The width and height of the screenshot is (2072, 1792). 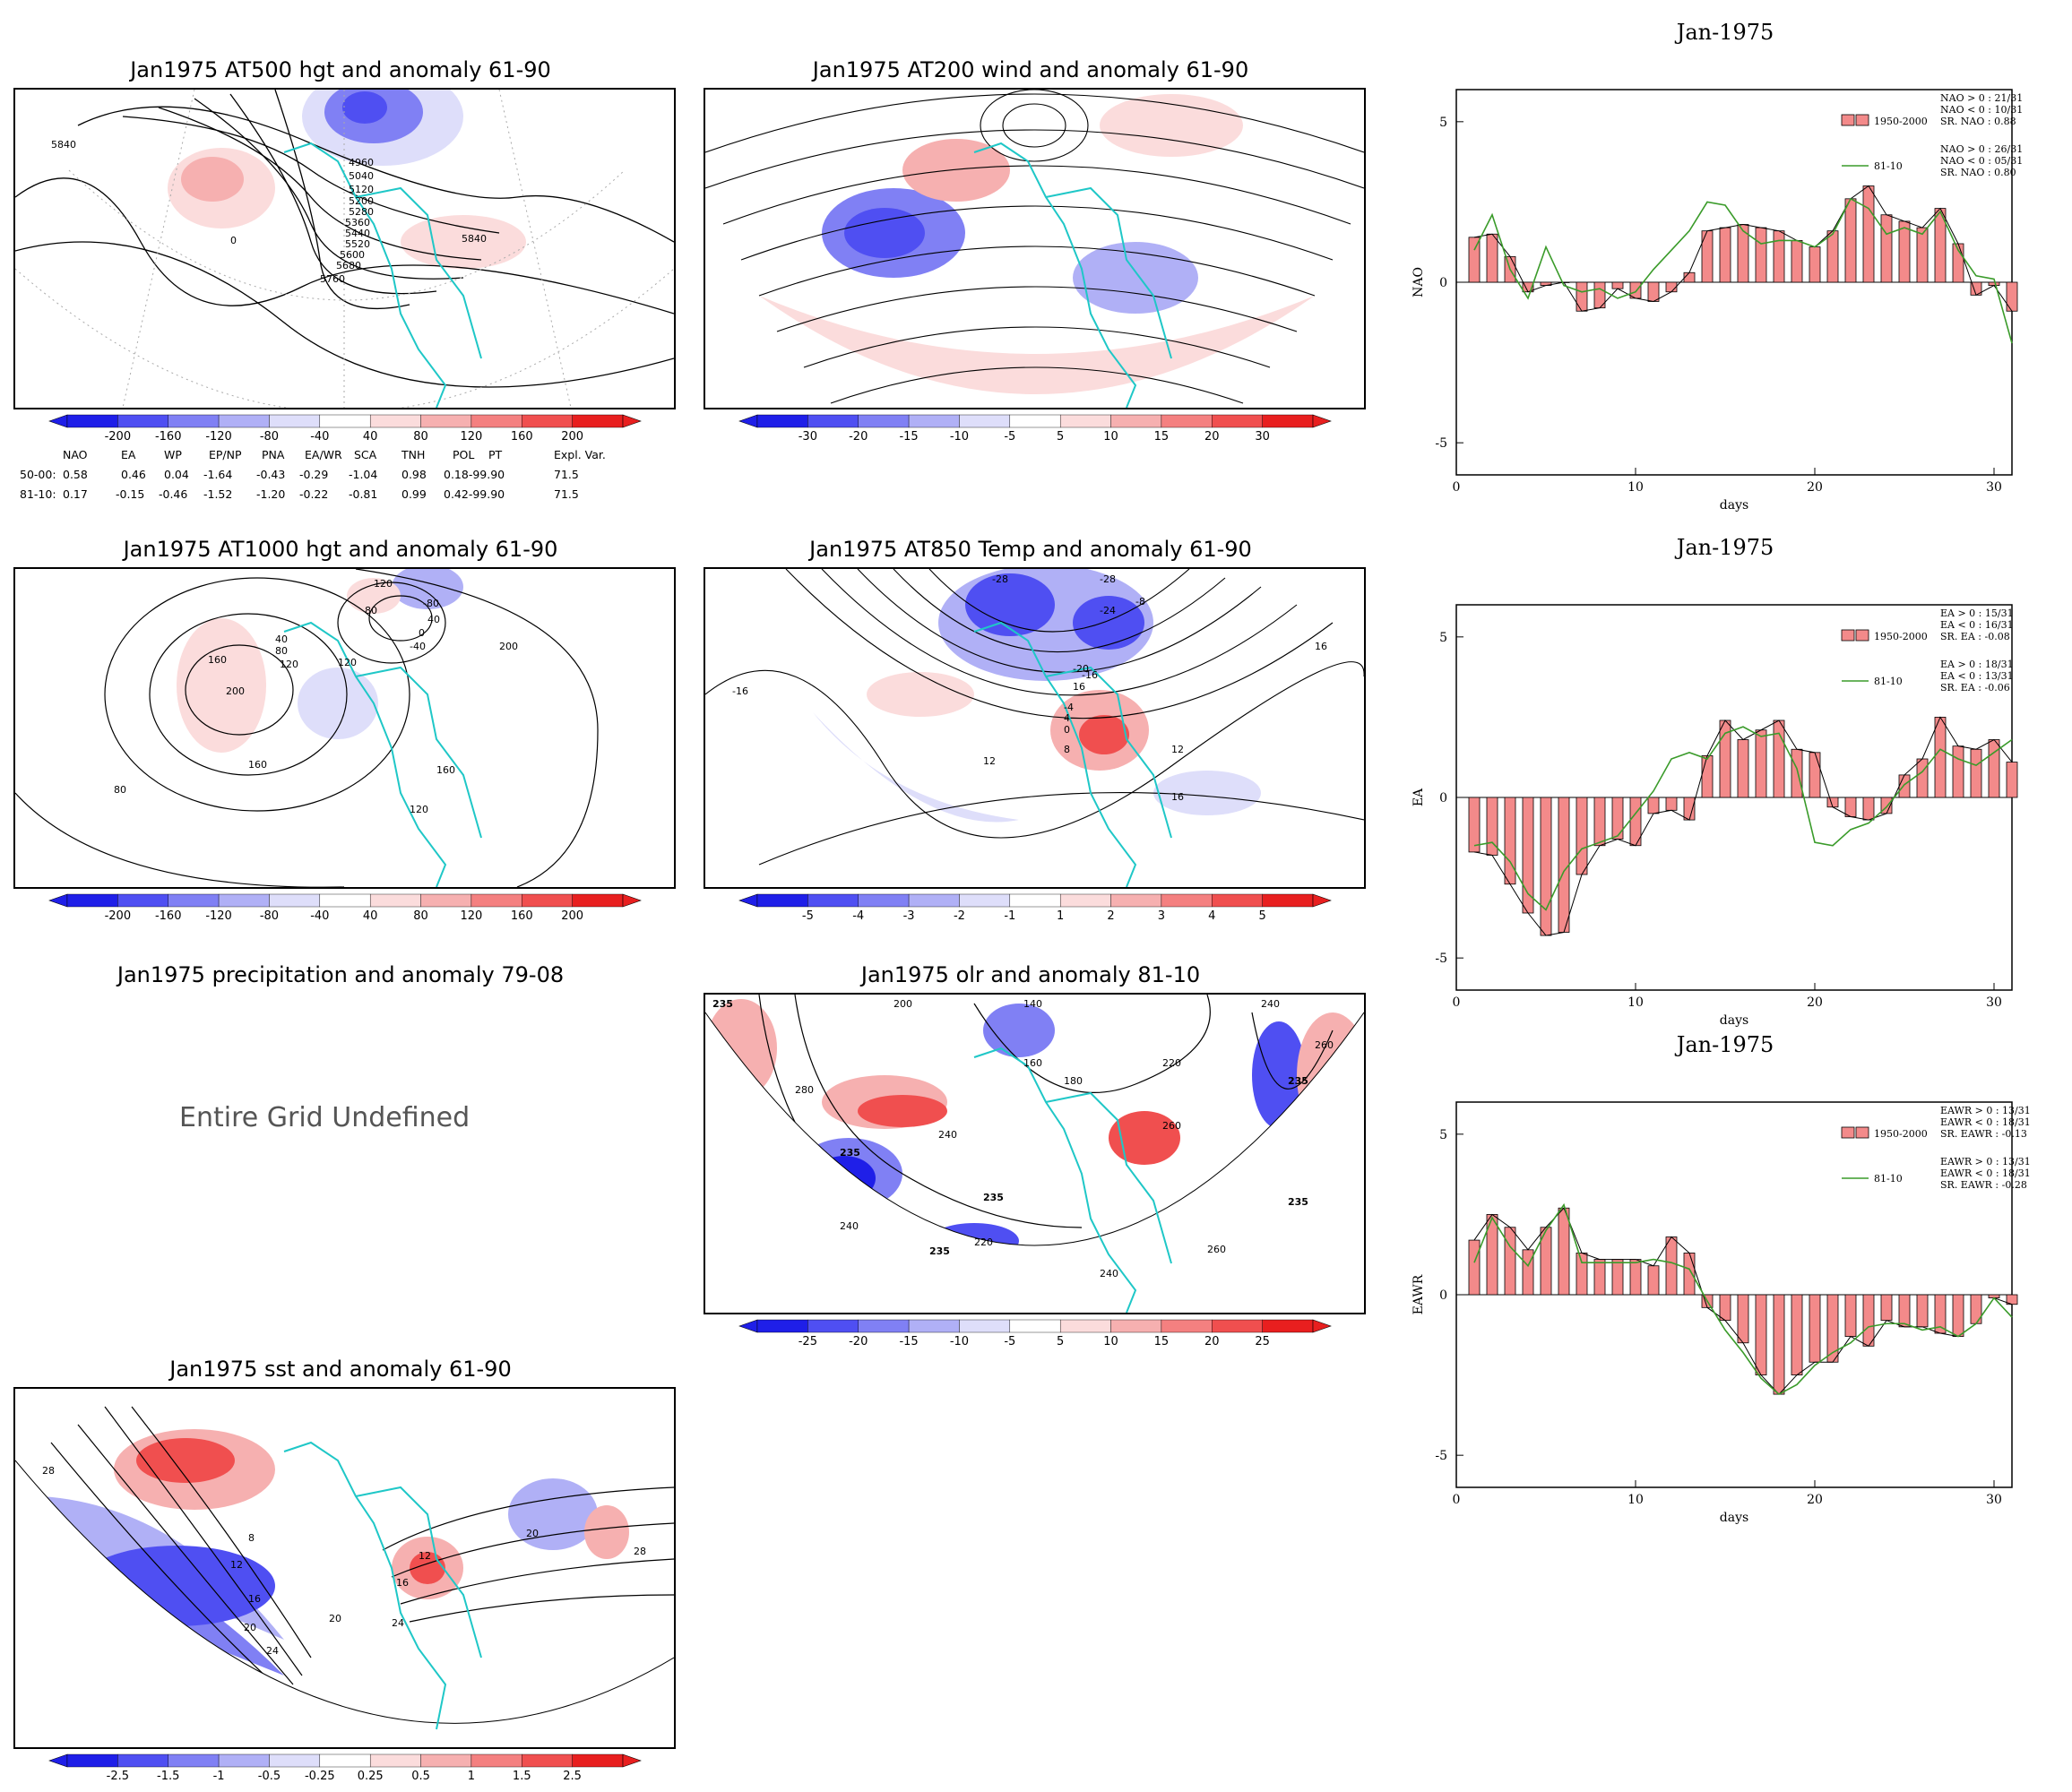 I want to click on index-table-cell: 0.18-99.90, so click(x=474, y=475).